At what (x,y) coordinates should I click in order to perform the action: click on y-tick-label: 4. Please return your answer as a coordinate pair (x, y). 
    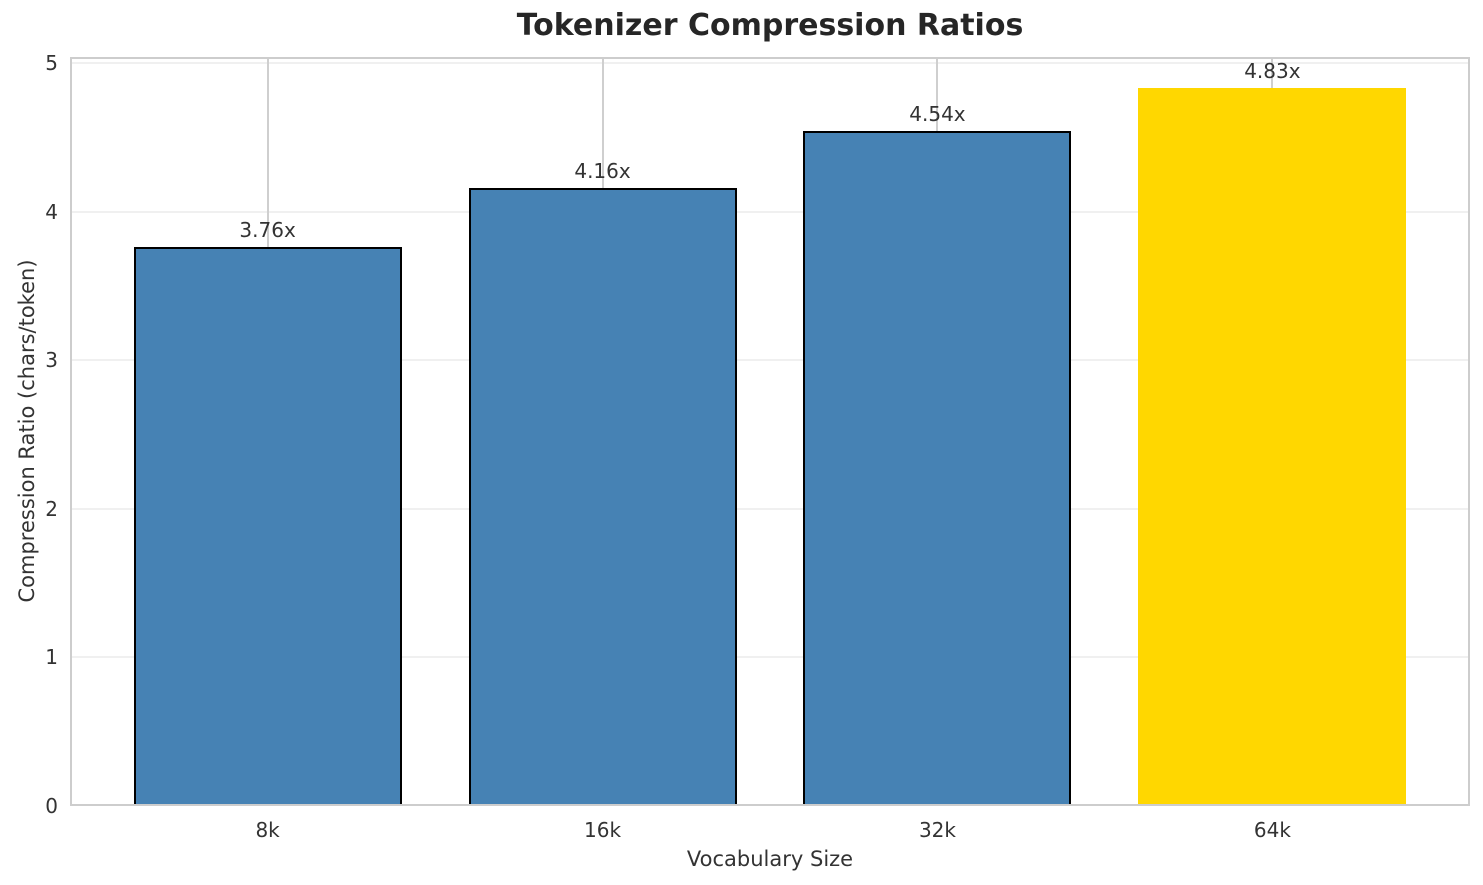
    Looking at the image, I should click on (51, 211).